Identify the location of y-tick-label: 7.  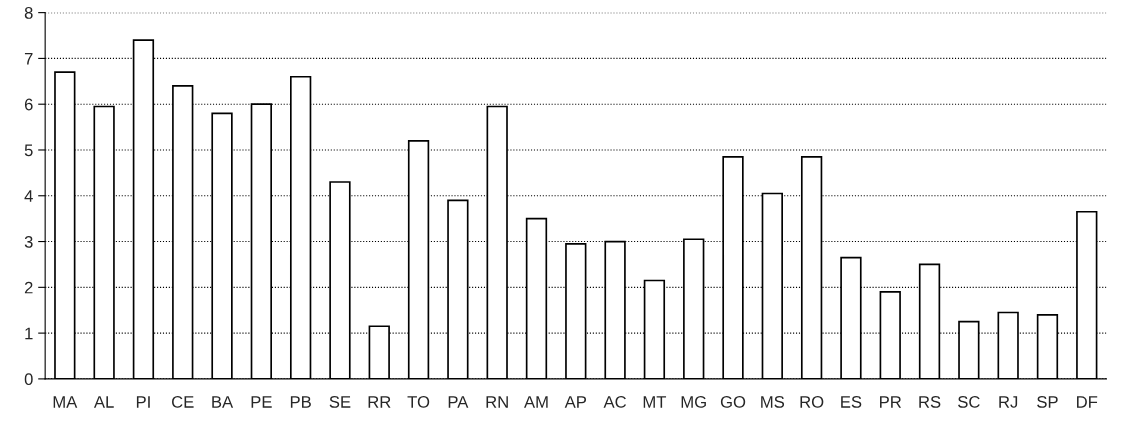
(28, 58).